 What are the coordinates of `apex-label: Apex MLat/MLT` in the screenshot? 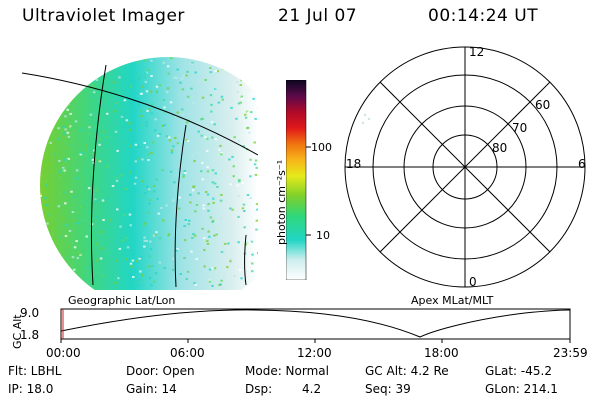 It's located at (452, 300).